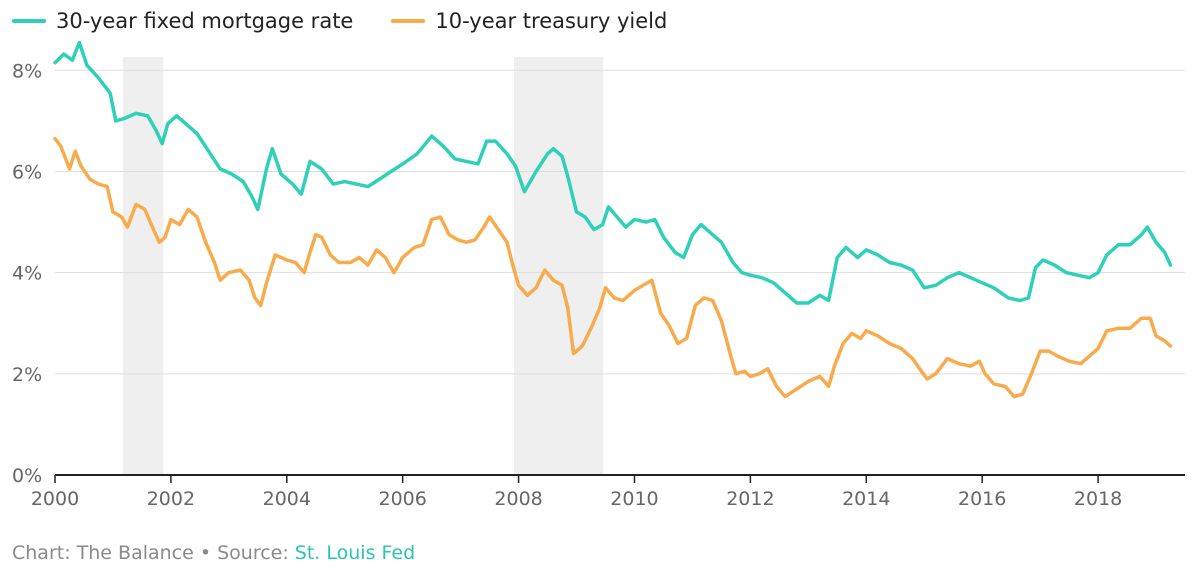 Image resolution: width=1200 pixels, height=584 pixels. I want to click on y-tick-label-4: 4%, so click(27, 274).